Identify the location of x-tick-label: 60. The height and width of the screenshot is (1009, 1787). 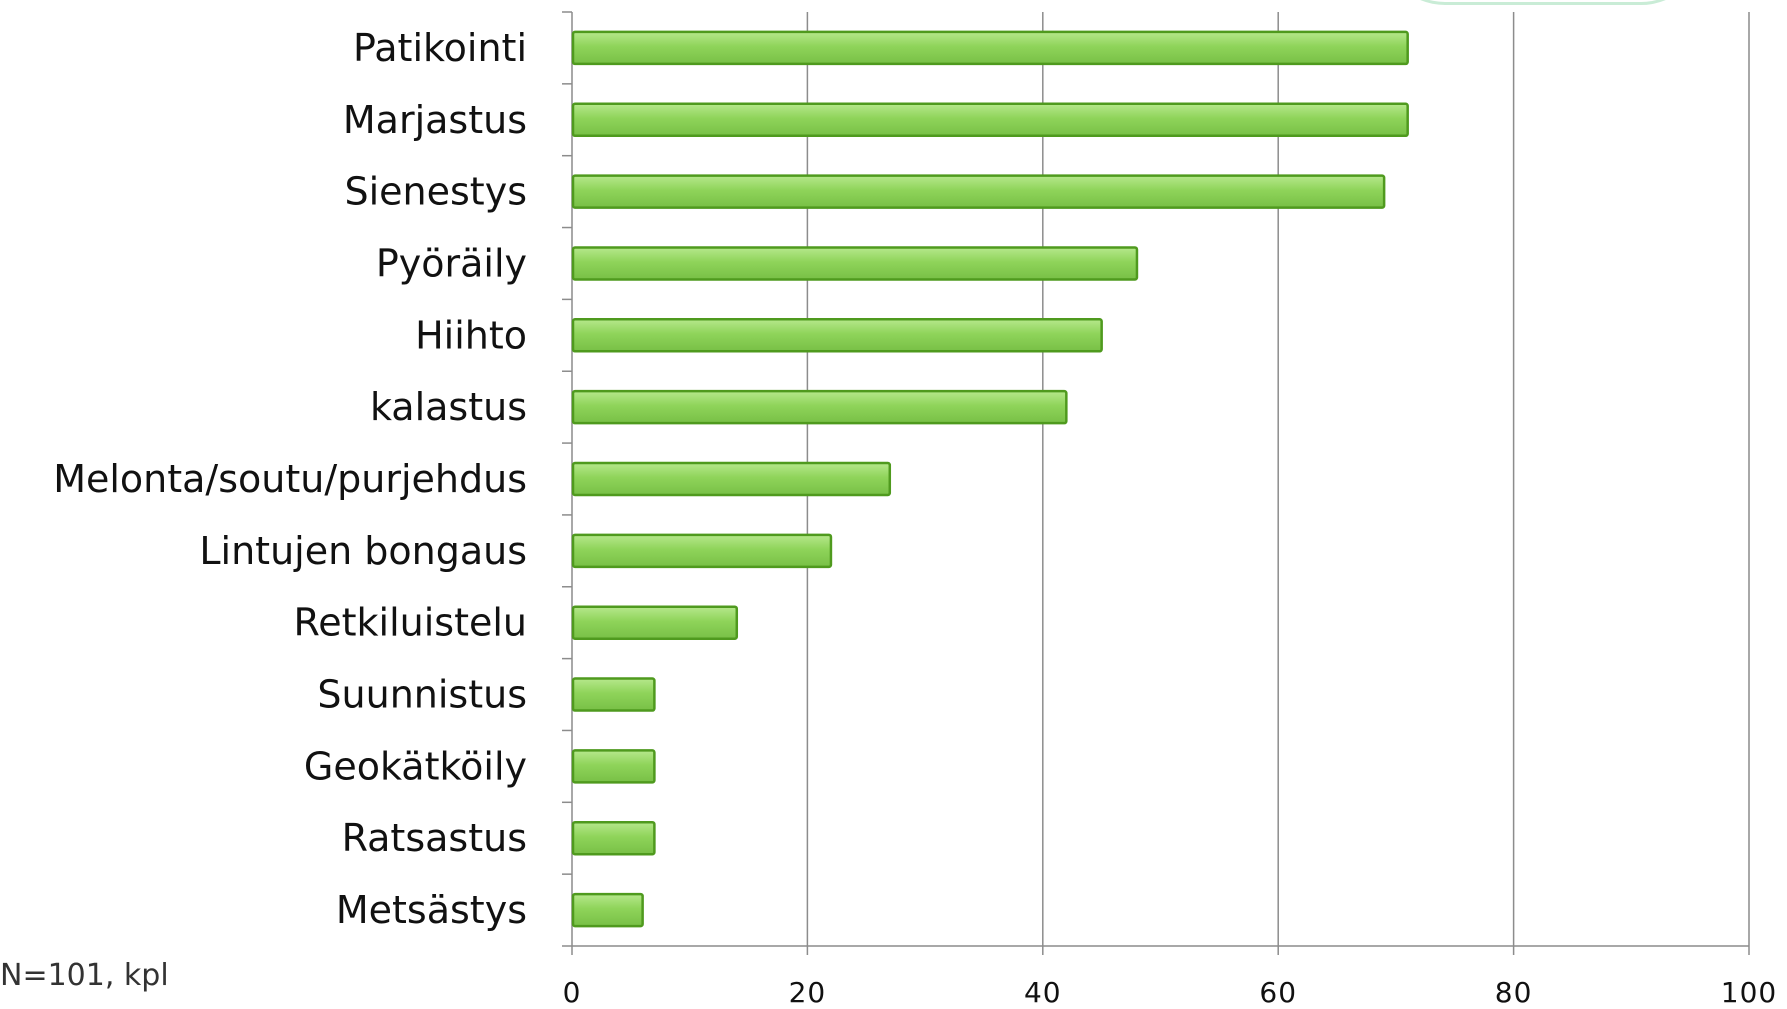
(1278, 992).